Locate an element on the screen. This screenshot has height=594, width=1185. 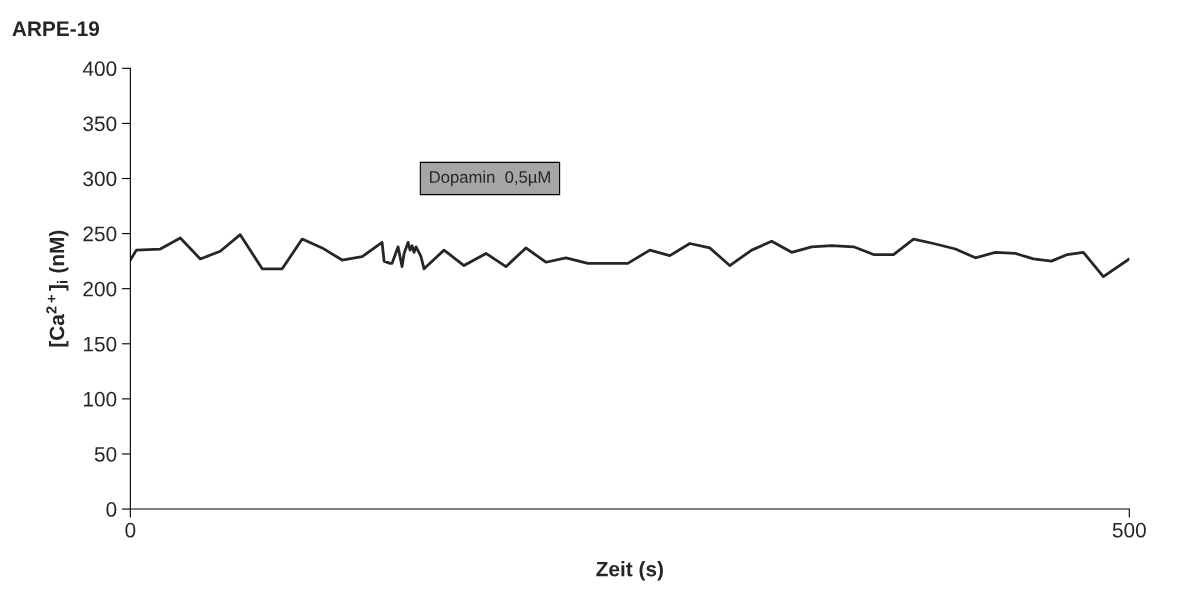
y-tick-label: 150 is located at coordinates (100, 344).